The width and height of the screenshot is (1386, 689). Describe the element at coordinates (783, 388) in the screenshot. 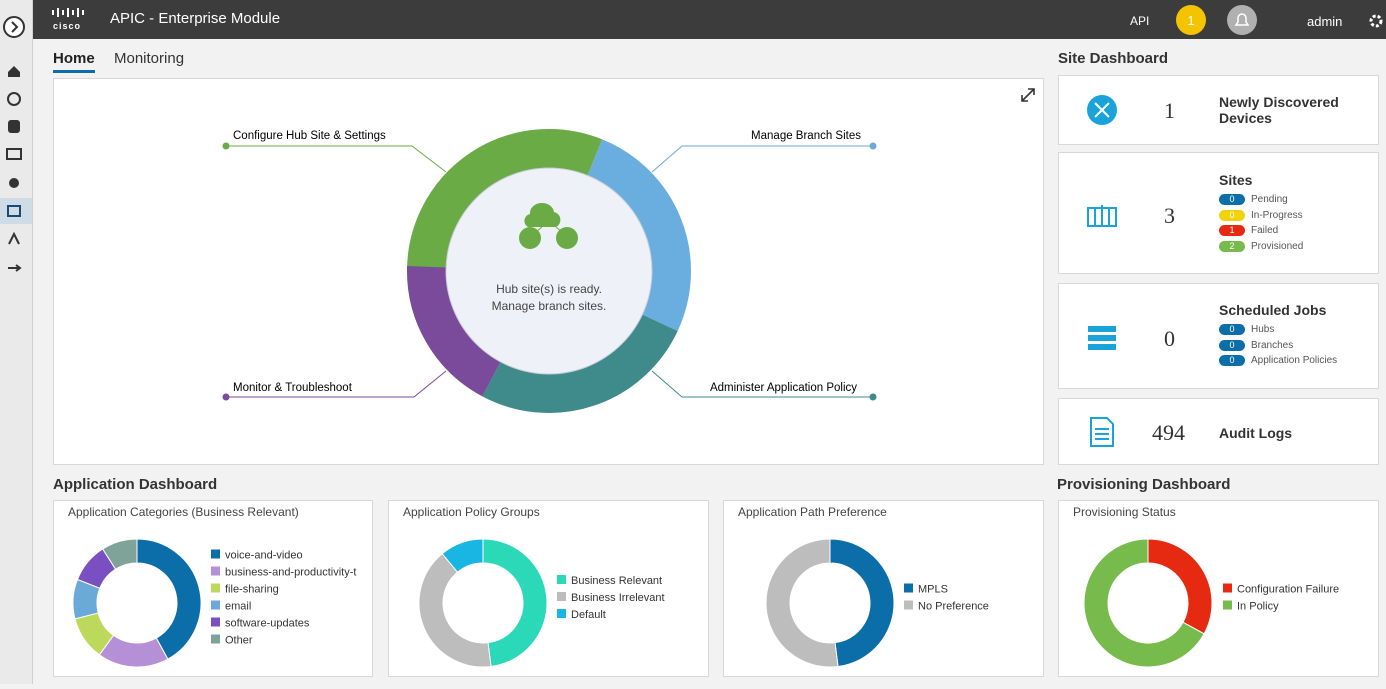

I see `step-label: Administer Application Policy` at that location.